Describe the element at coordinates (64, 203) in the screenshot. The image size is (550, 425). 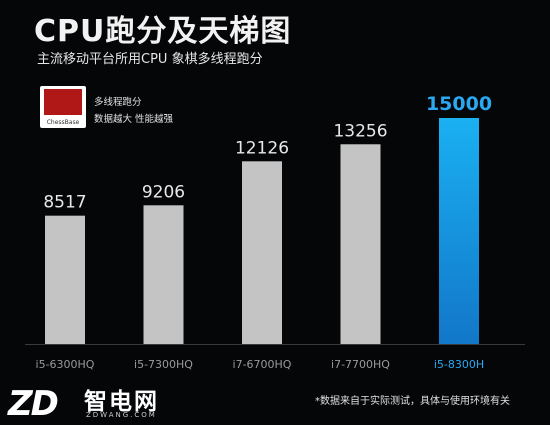
I see `bar-value-label: 8517` at that location.